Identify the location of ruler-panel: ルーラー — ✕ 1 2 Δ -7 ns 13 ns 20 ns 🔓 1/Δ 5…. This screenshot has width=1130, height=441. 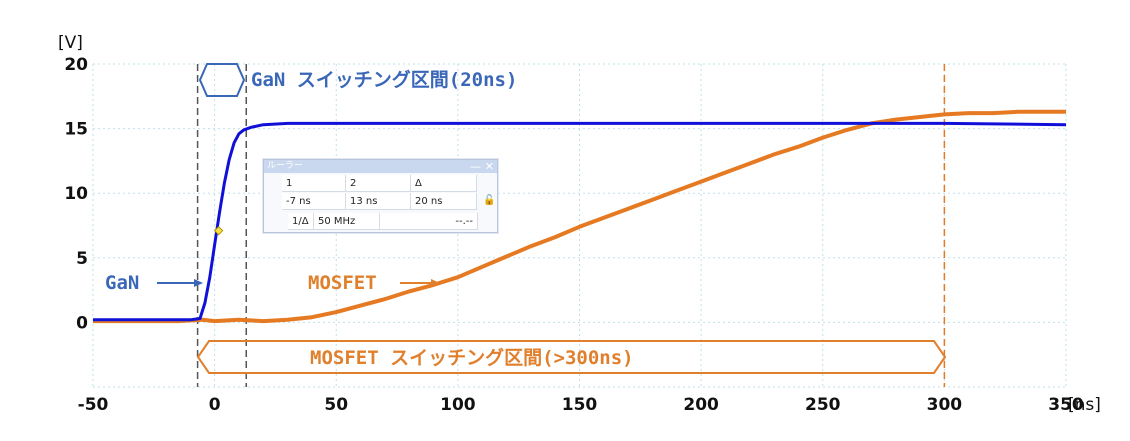
(380, 196).